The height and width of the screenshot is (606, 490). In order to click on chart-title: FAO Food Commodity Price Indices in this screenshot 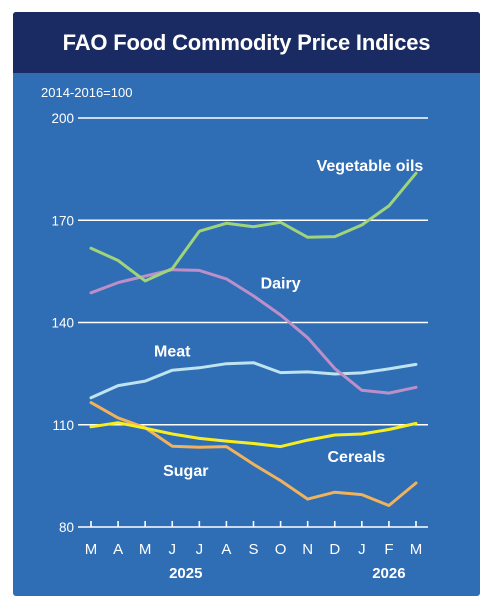, I will do `click(246, 42)`.